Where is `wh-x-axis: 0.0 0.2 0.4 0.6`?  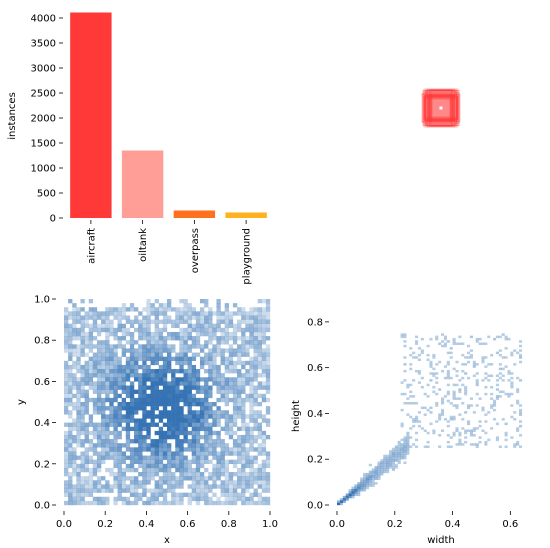 wh-x-axis: 0.0 0.2 0.4 0.6 is located at coordinates (423, 520).